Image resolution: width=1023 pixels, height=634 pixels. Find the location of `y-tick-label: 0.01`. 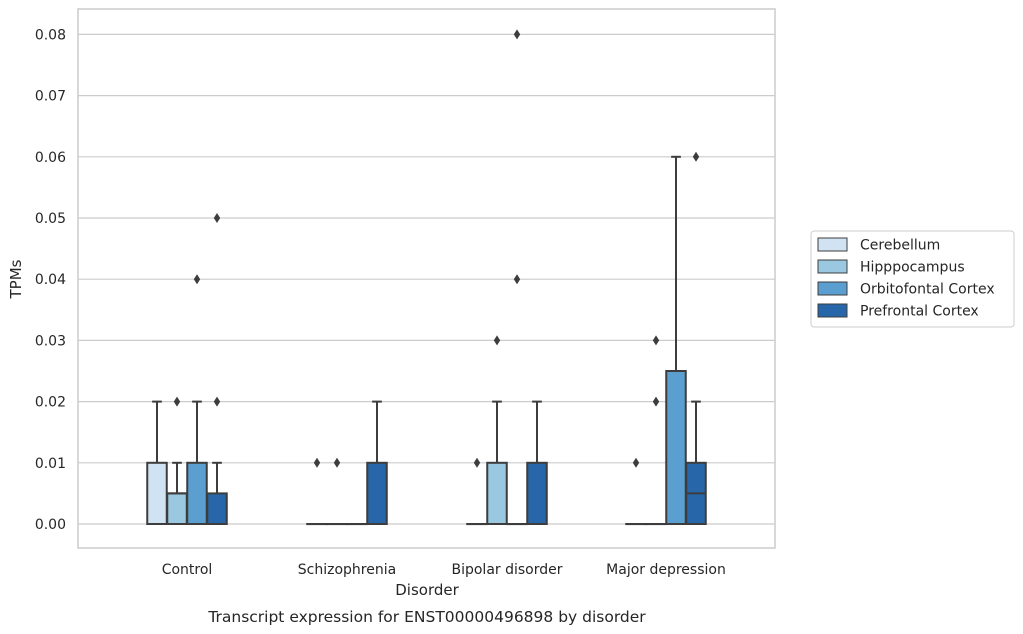

y-tick-label: 0.01 is located at coordinates (50, 464).